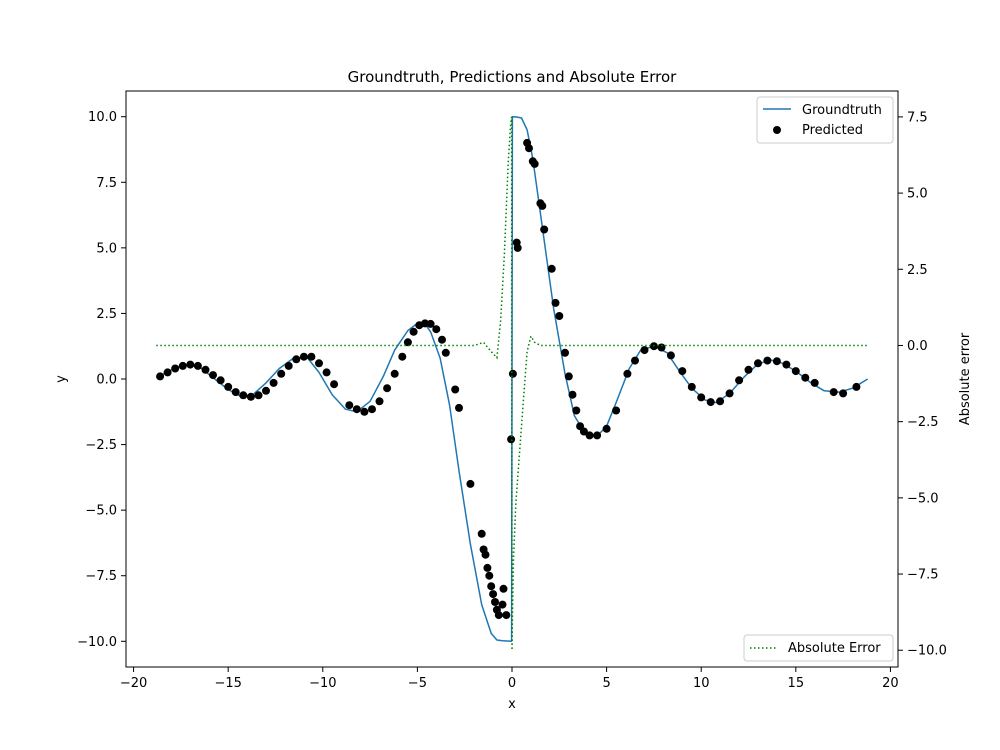 The image size is (1000, 750). What do you see at coordinates (106, 248) in the screenshot?
I see `y-tick-label: 5.0` at bounding box center [106, 248].